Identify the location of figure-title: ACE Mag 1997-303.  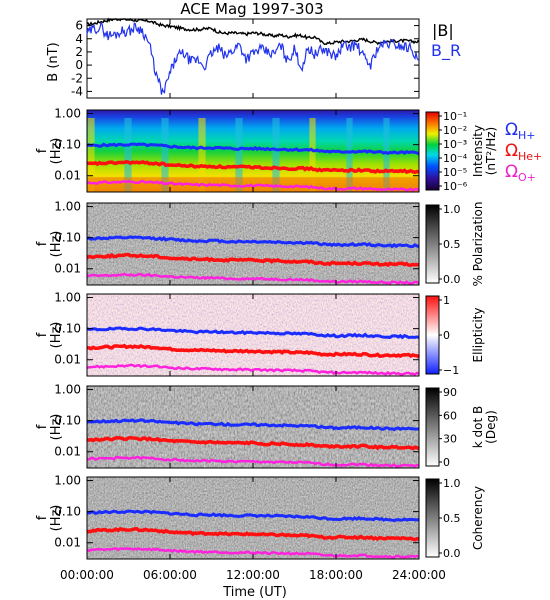
(251, 9).